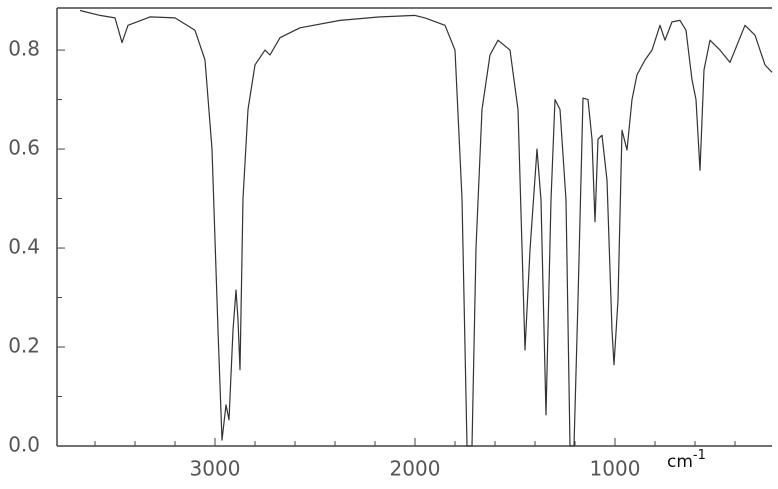  Describe the element at coordinates (24, 148) in the screenshot. I see `y-tick-label: 0.6` at that location.